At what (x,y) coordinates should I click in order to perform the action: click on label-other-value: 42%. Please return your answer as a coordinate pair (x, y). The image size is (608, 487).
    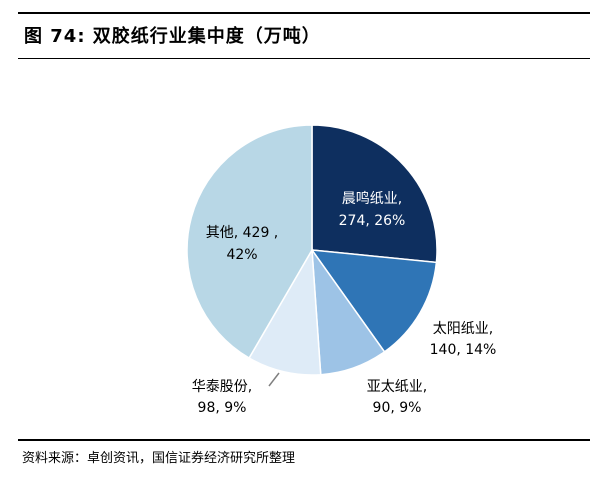
    Looking at the image, I should click on (241, 255).